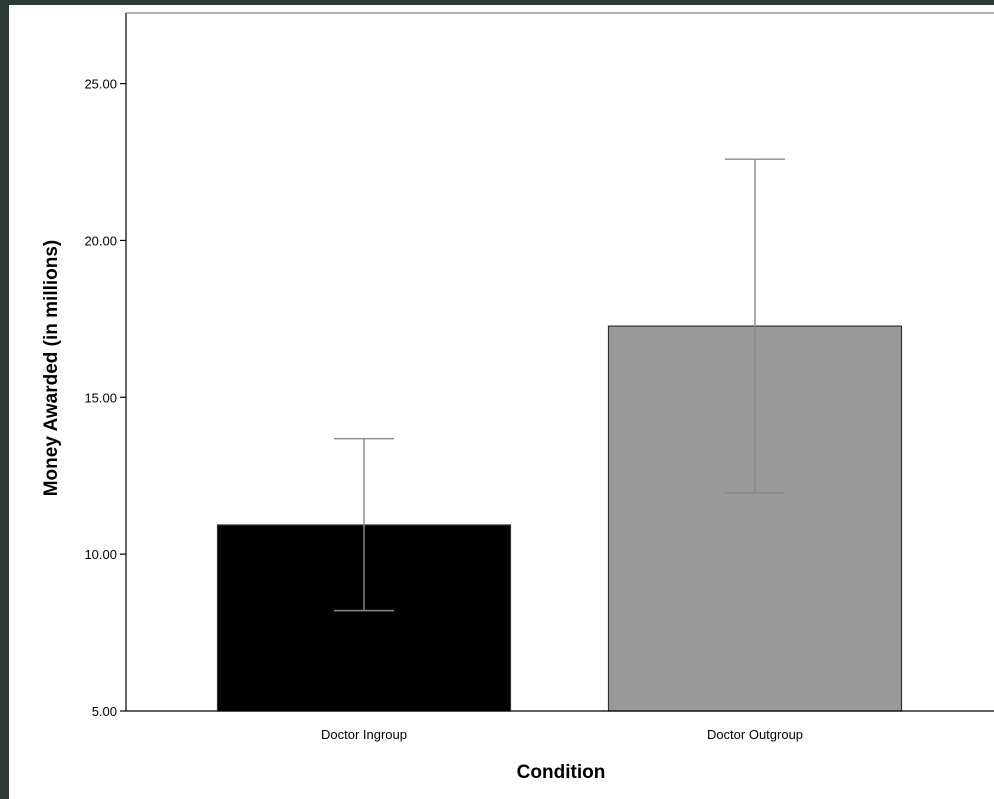 The height and width of the screenshot is (799, 994). Describe the element at coordinates (100, 397) in the screenshot. I see `y-tick-label: 15.00` at that location.